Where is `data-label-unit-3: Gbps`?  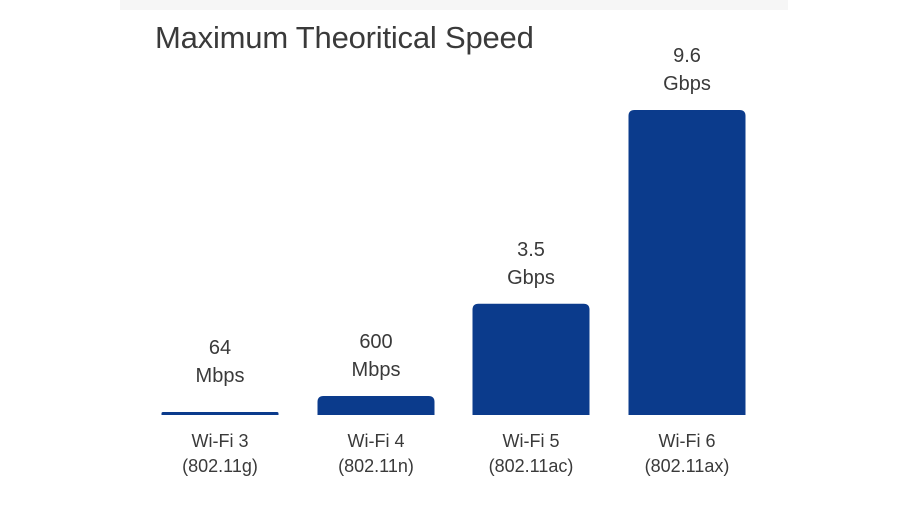
data-label-unit-3: Gbps is located at coordinates (531, 278).